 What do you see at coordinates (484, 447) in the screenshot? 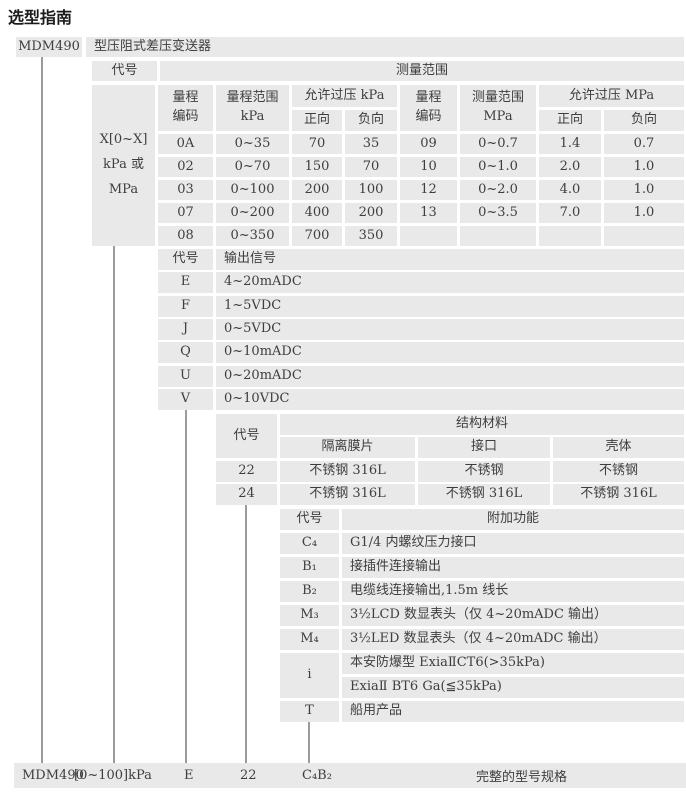
I see `material-col-port: 接口` at bounding box center [484, 447].